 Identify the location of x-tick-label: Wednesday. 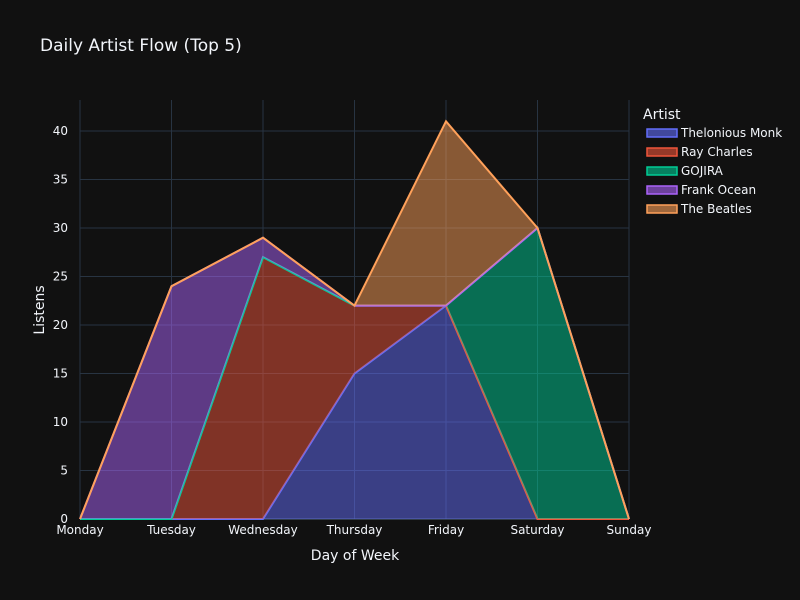
(262, 530).